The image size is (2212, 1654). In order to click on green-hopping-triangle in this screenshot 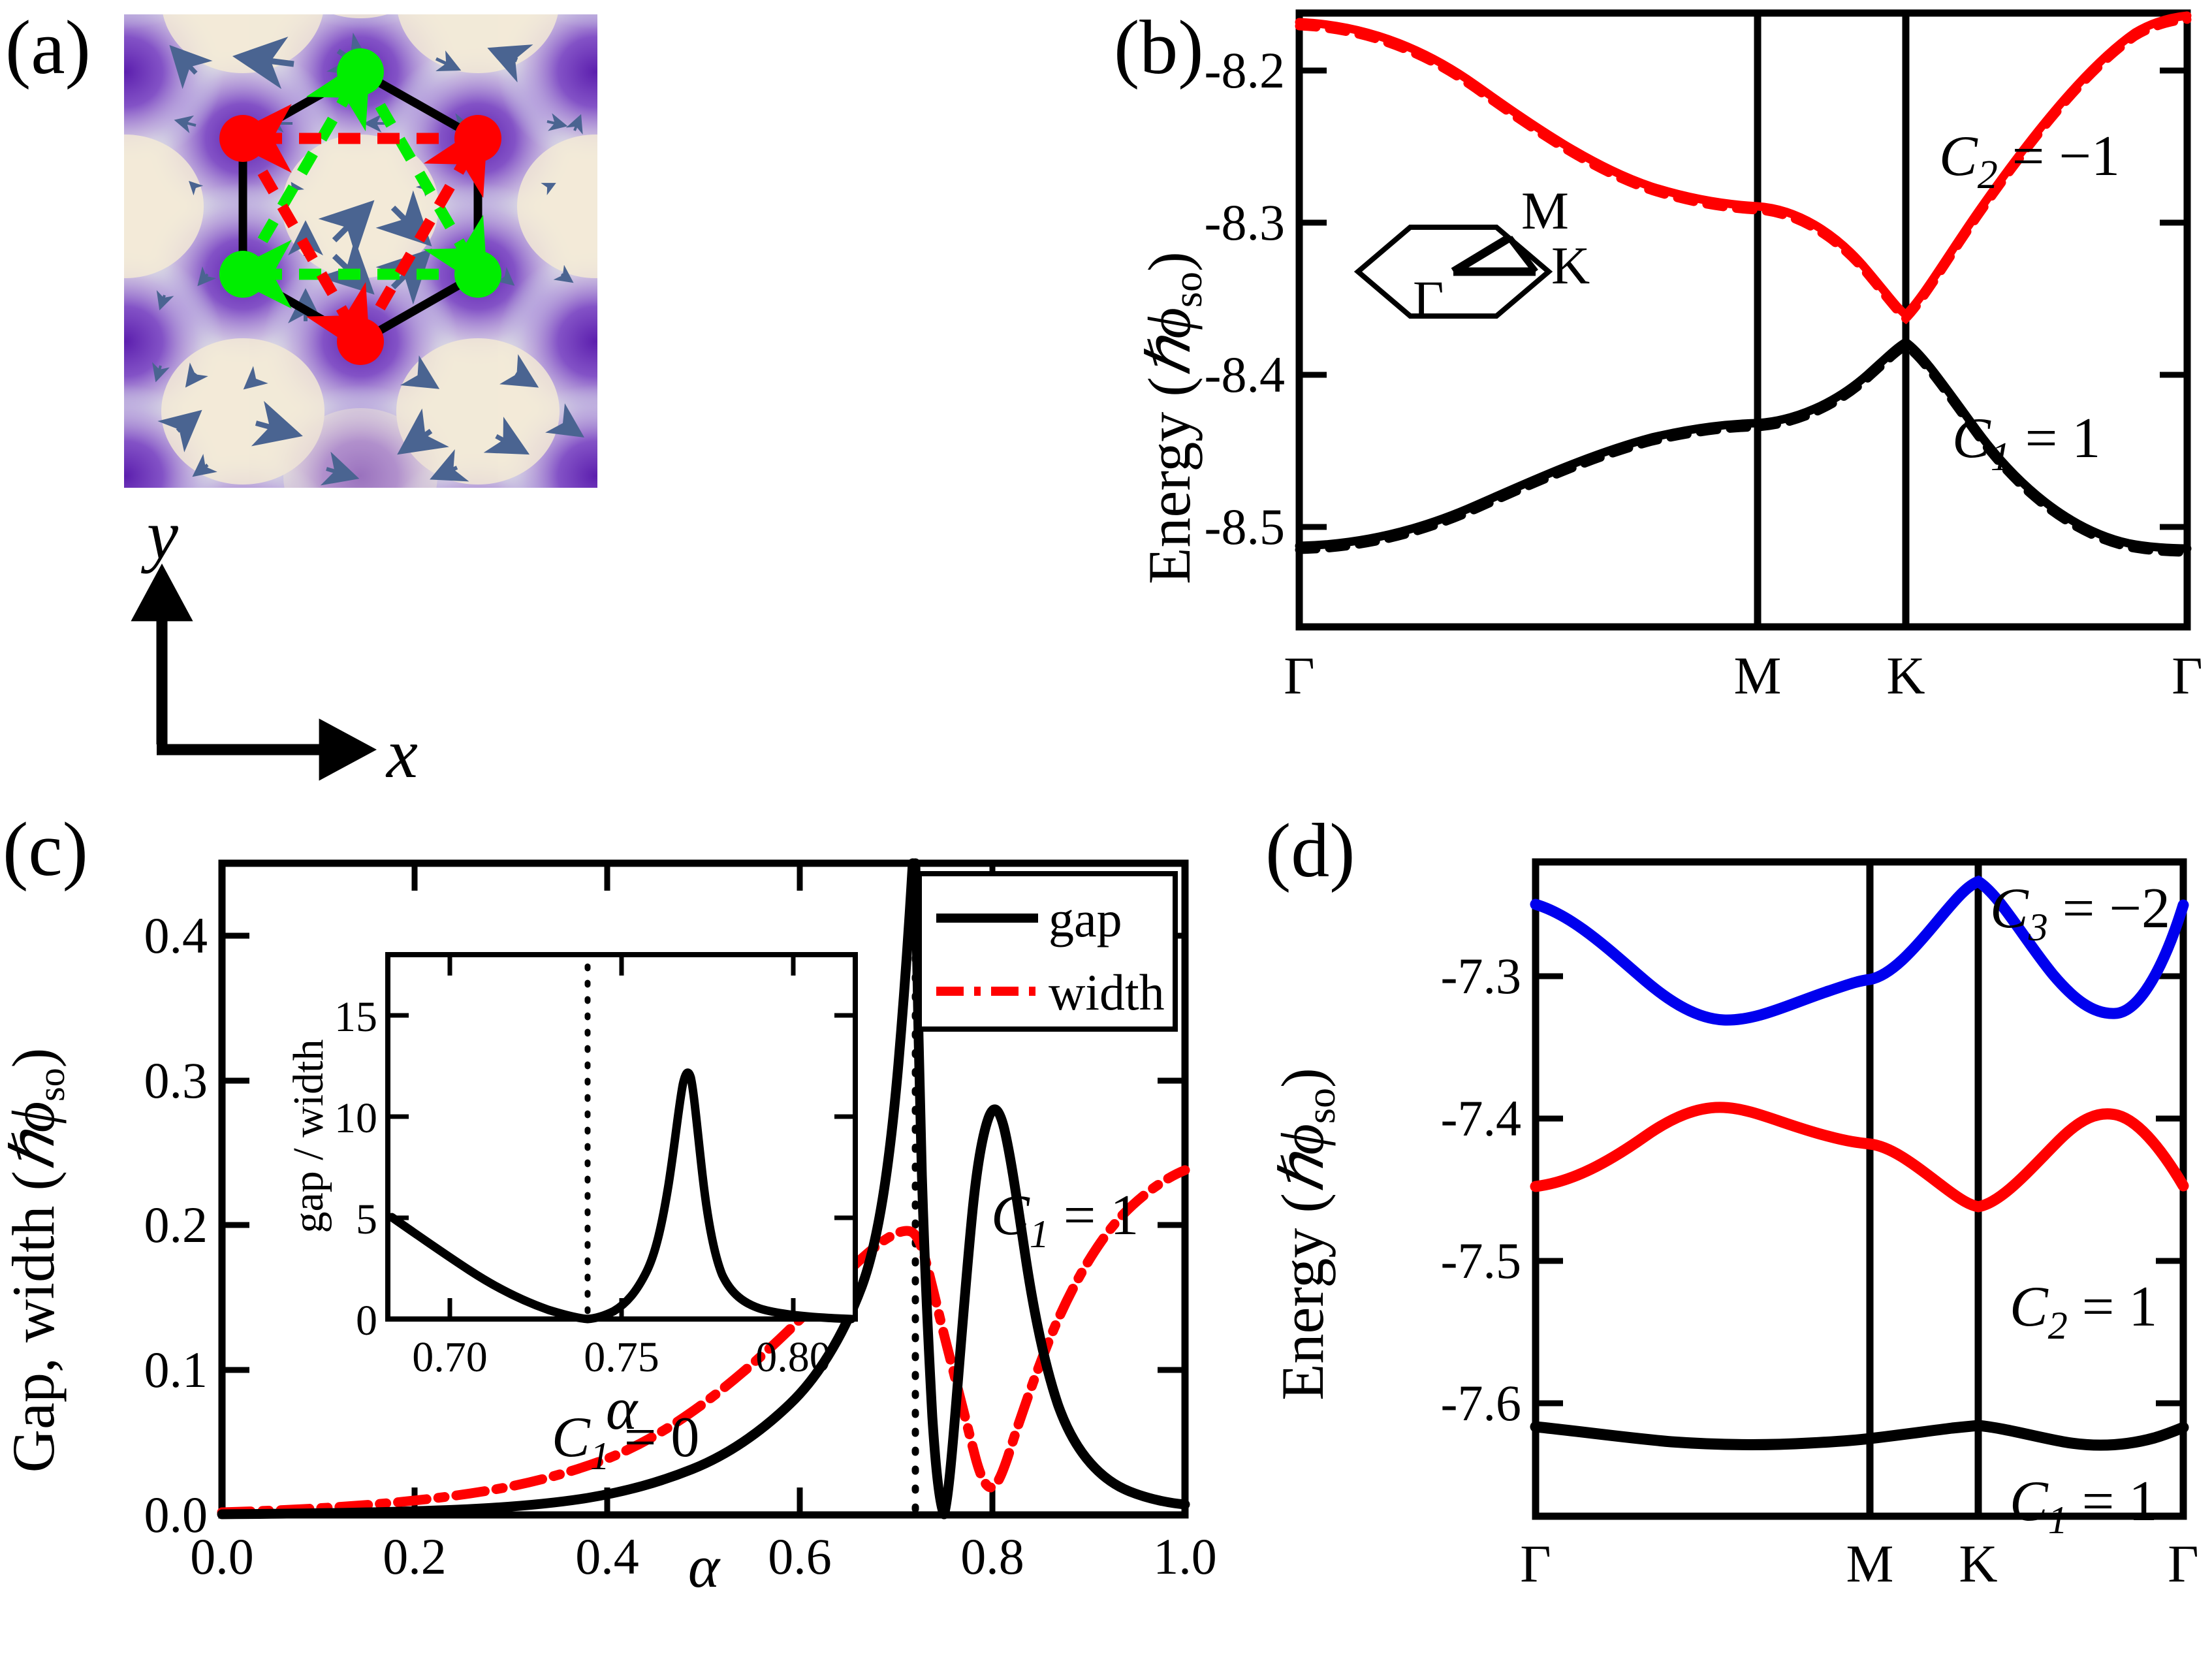, I will do `click(355, 181)`.